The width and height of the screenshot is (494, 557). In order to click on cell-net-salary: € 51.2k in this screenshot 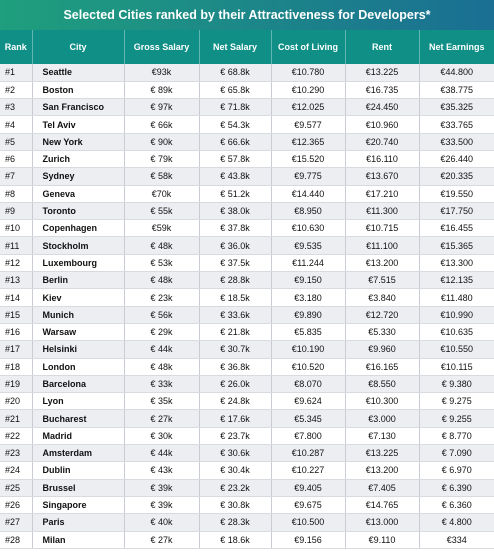, I will do `click(235, 194)`.